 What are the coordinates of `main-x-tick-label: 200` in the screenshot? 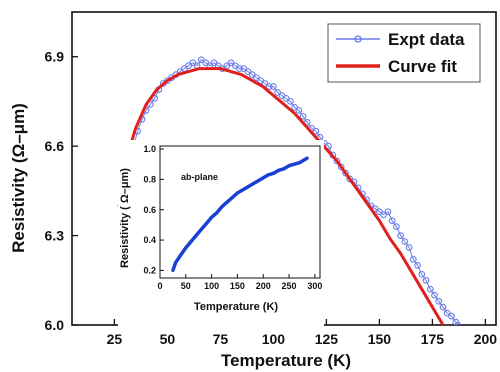 It's located at (486, 339).